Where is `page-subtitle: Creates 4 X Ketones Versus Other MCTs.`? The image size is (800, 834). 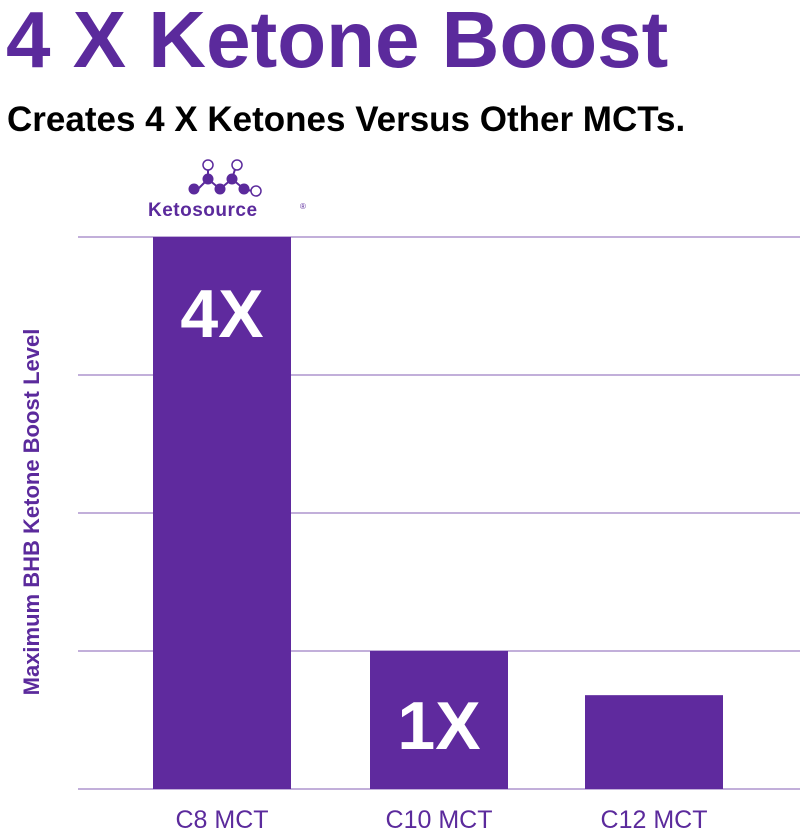
page-subtitle: Creates 4 X Ketones Versus Other MCTs. is located at coordinates (346, 119).